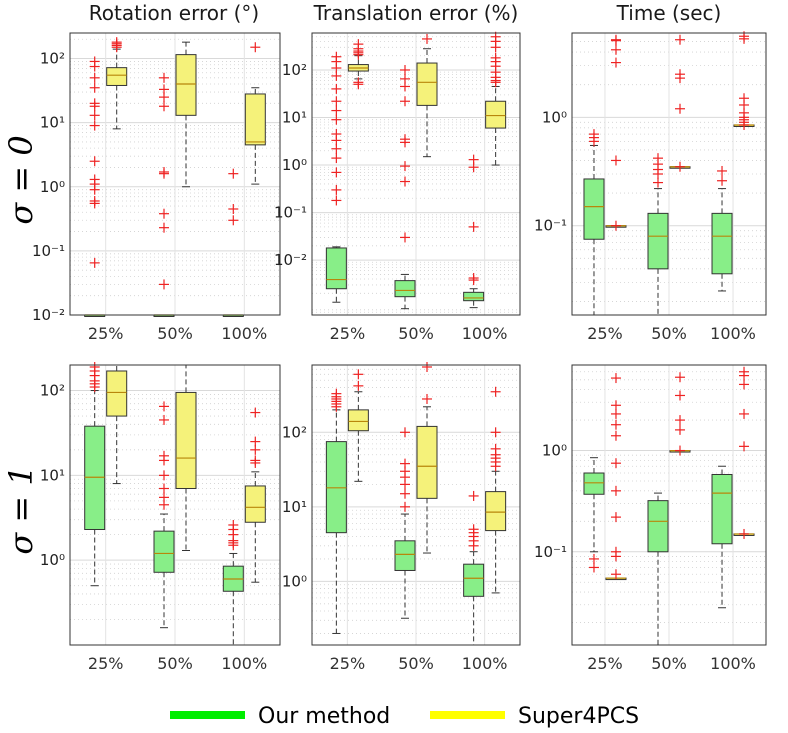  Describe the element at coordinates (294, 118) in the screenshot. I see `y-tick-label: 10¹` at that location.